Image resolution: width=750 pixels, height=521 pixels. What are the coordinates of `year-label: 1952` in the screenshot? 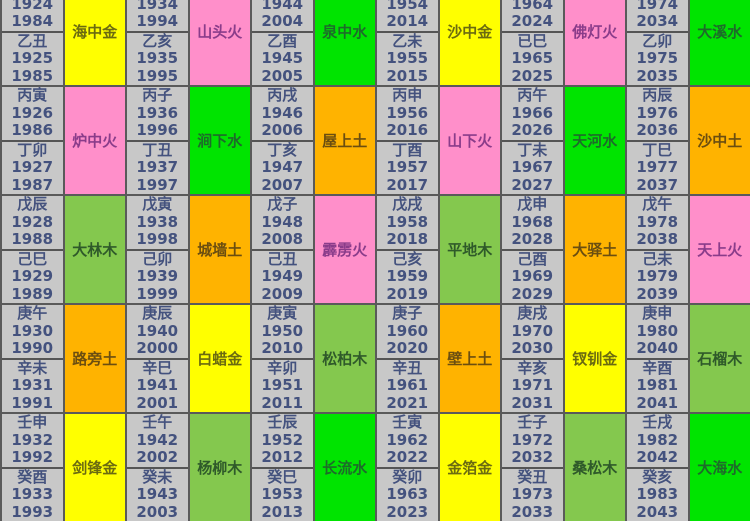 It's located at (282, 441).